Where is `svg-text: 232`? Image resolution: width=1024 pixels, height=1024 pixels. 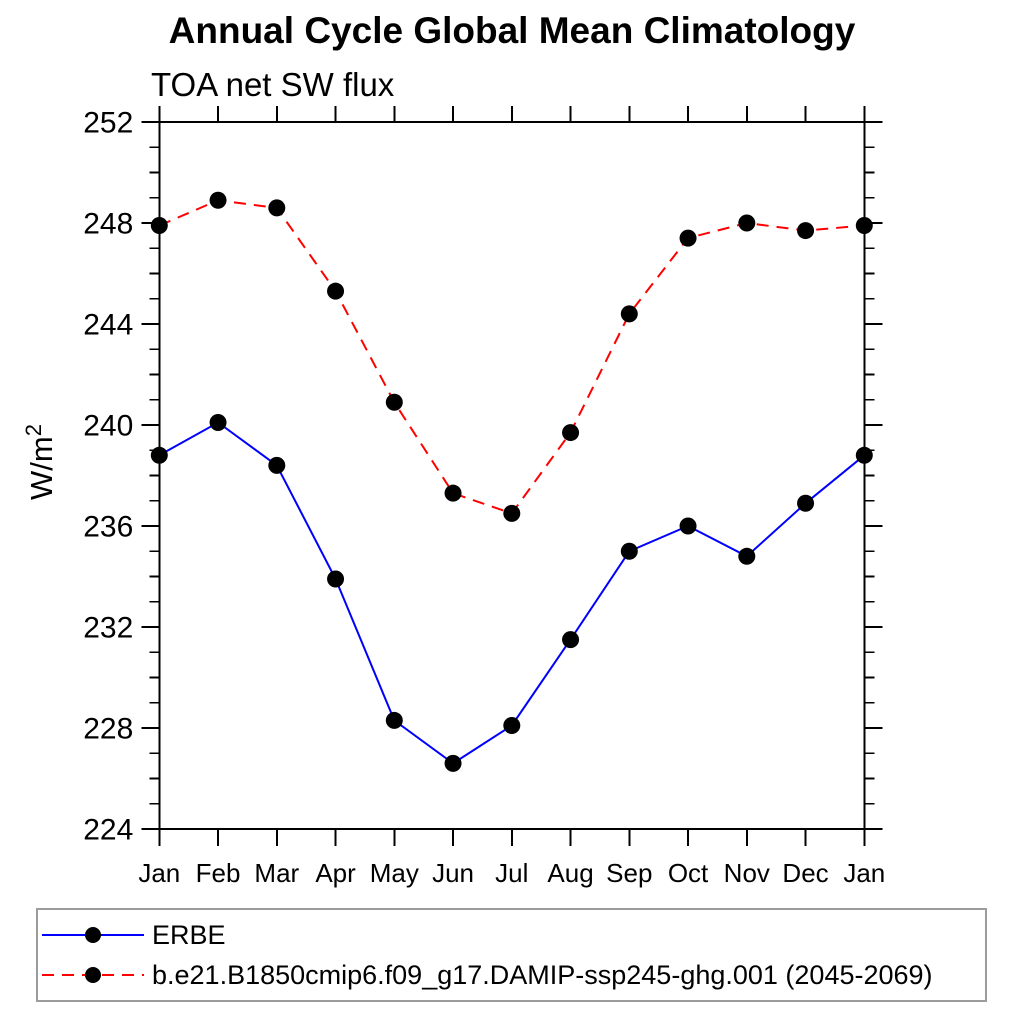 svg-text: 232 is located at coordinates (108, 628).